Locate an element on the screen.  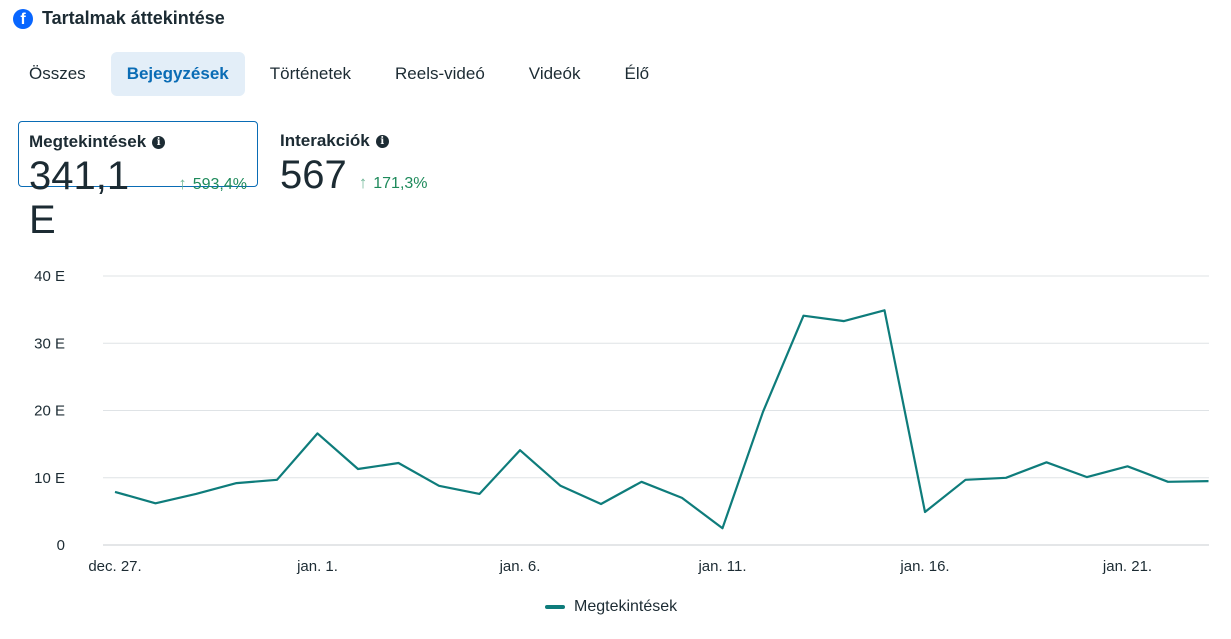
y-tick-label: 20 E is located at coordinates (49, 411).